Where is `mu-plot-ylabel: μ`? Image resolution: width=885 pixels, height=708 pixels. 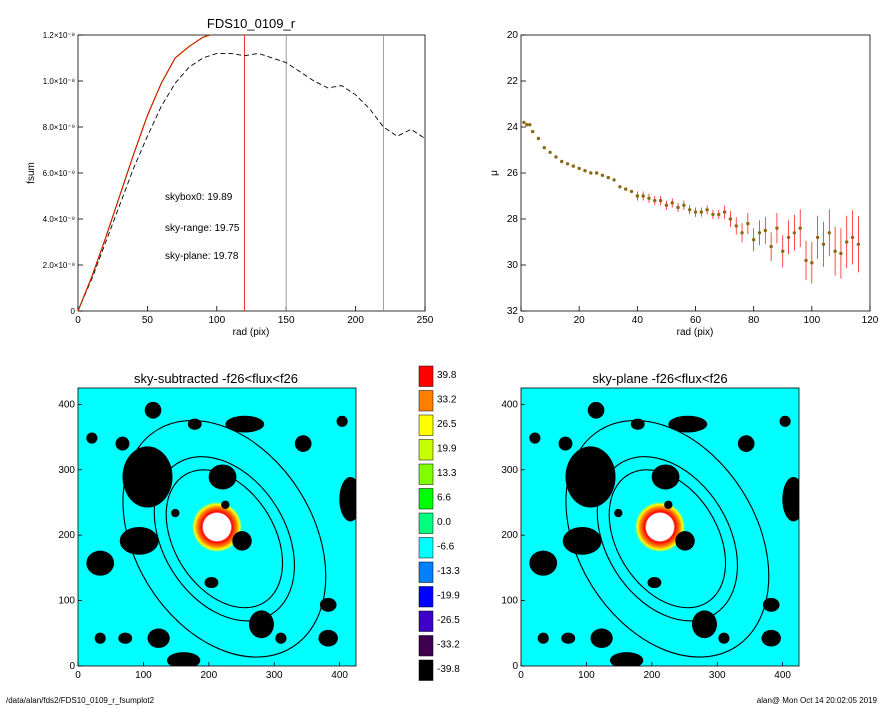 mu-plot-ylabel: μ is located at coordinates (494, 173).